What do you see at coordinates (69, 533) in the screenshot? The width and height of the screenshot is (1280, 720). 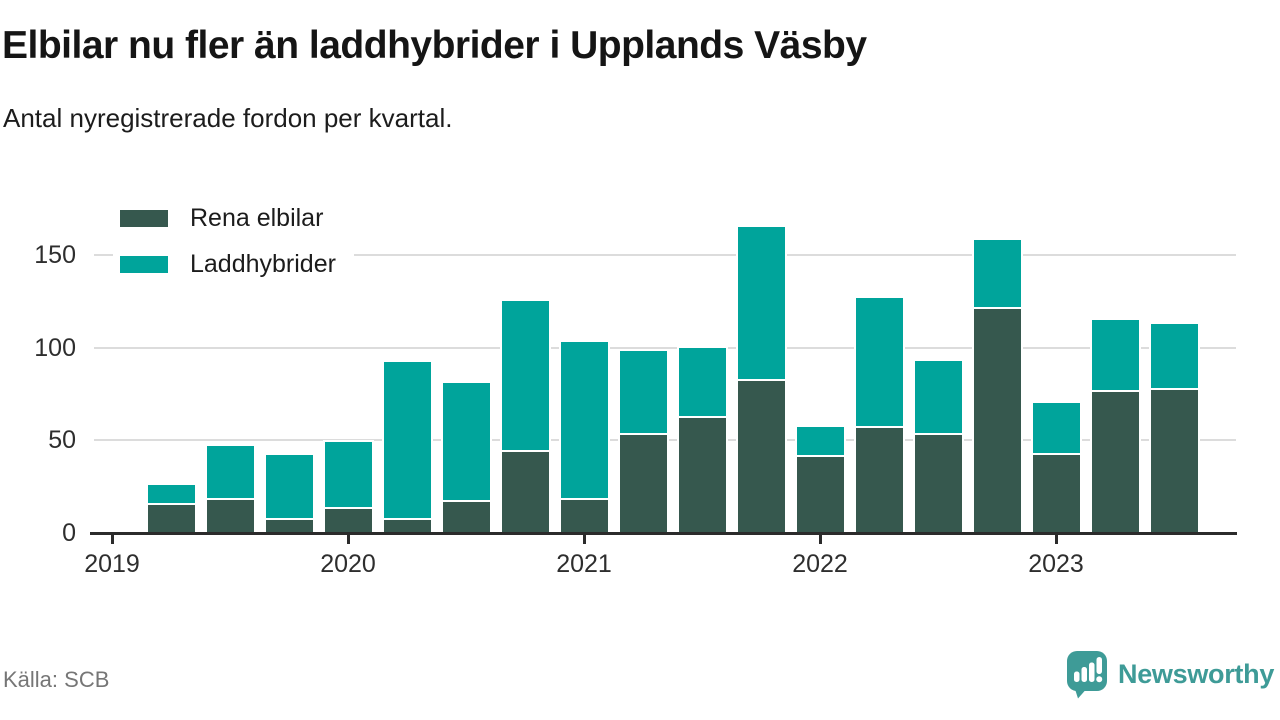 I see `y-axis-label-0: 0` at bounding box center [69, 533].